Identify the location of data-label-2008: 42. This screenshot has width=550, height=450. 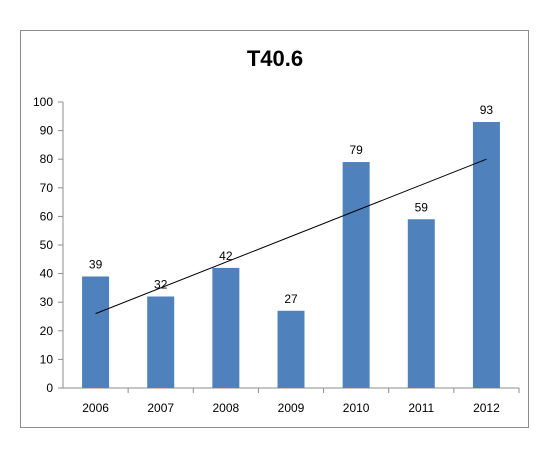
(226, 256).